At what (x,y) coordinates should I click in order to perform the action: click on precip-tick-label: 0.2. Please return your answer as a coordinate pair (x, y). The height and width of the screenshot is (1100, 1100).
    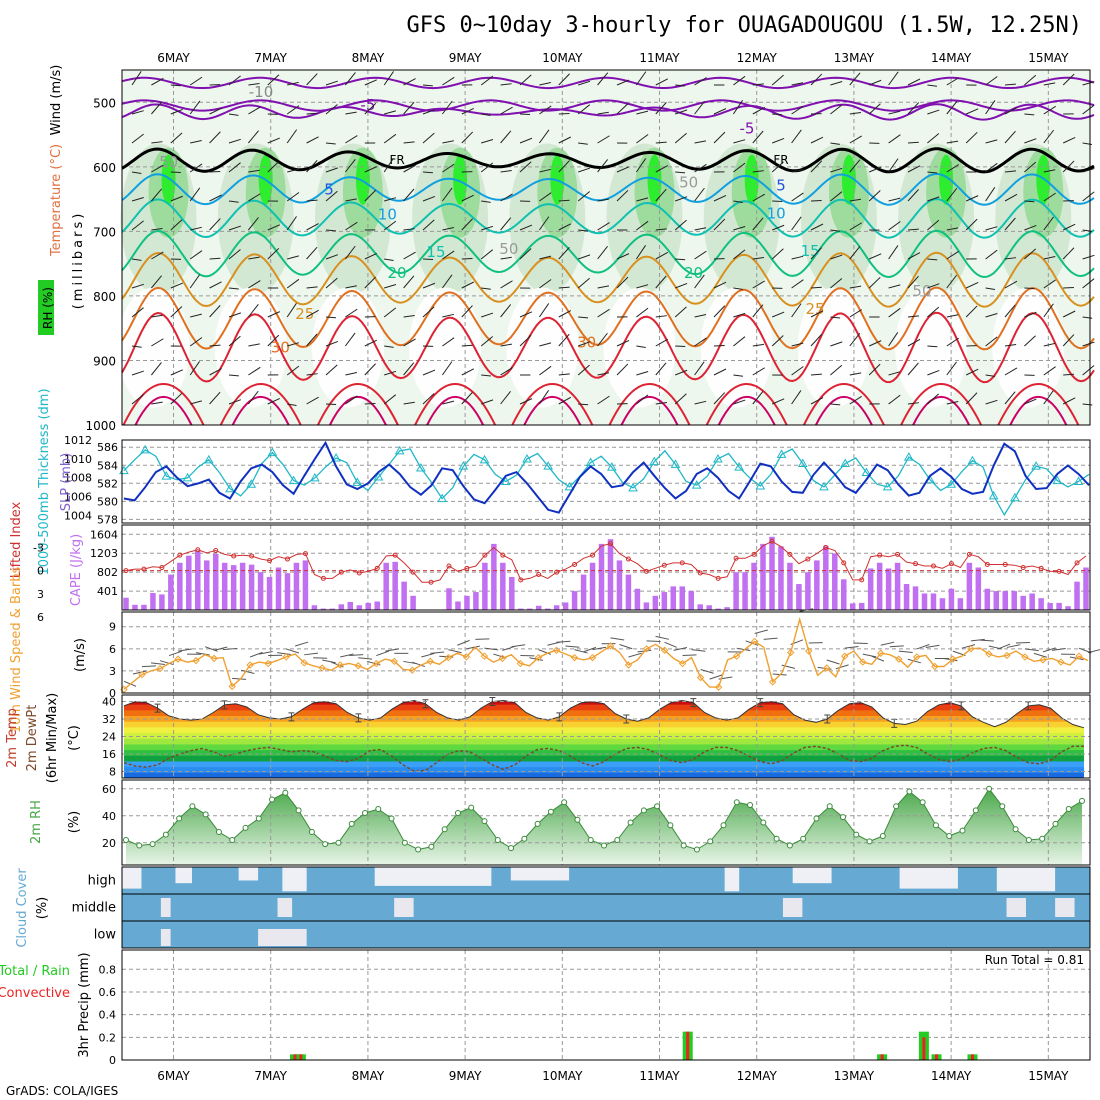
    Looking at the image, I should click on (108, 1037).